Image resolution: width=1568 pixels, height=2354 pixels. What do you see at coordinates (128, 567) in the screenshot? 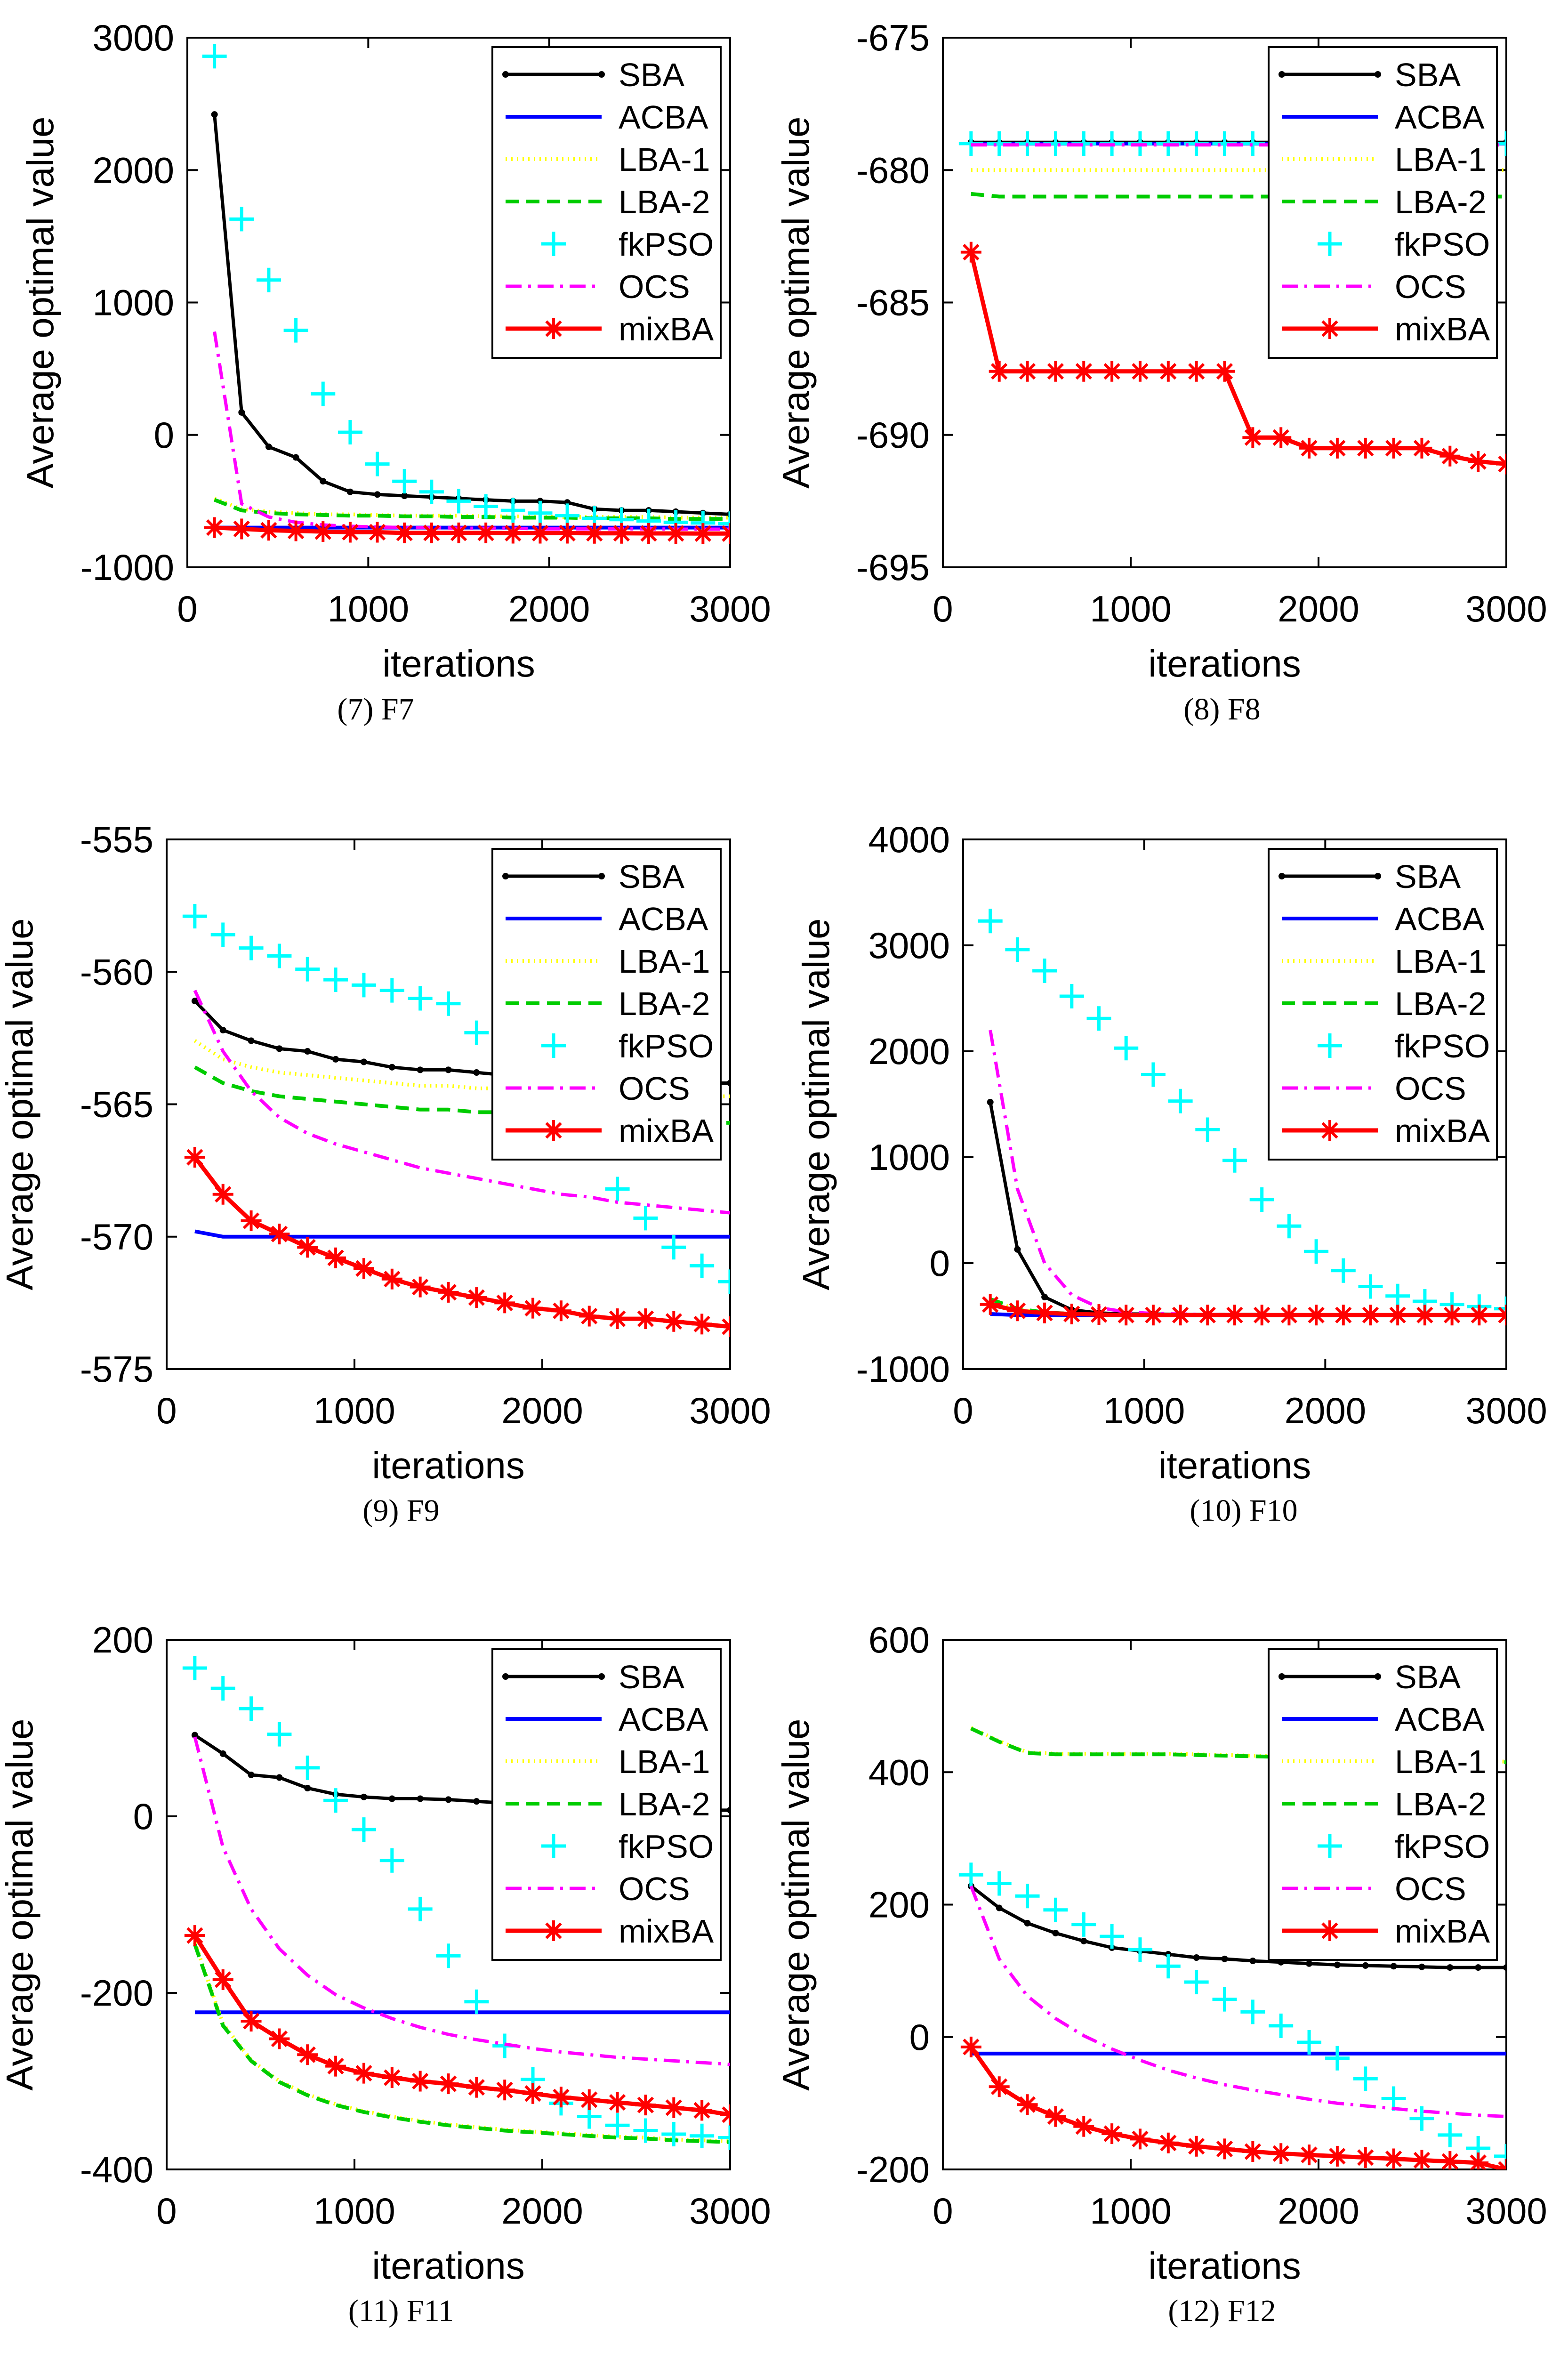
I see `y-tick-label: -1000` at bounding box center [128, 567].